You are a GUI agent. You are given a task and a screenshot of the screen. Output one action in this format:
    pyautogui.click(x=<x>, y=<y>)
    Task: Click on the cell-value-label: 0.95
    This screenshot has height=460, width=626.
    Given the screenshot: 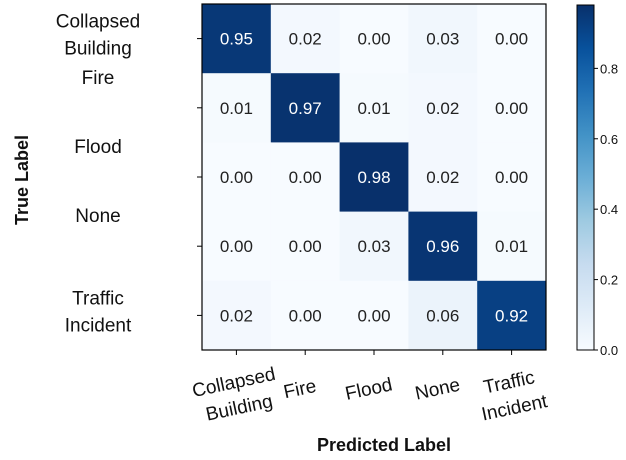 What is the action you would take?
    pyautogui.click(x=236, y=39)
    